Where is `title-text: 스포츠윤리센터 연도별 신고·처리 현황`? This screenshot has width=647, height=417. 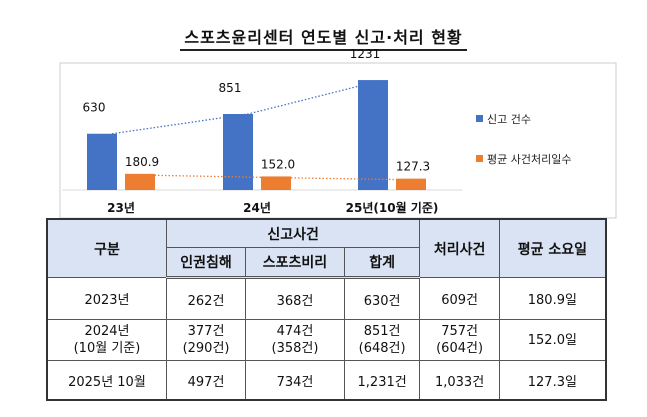 title-text: 스포츠윤리센터 연도별 신고·처리 현황 is located at coordinates (323, 39).